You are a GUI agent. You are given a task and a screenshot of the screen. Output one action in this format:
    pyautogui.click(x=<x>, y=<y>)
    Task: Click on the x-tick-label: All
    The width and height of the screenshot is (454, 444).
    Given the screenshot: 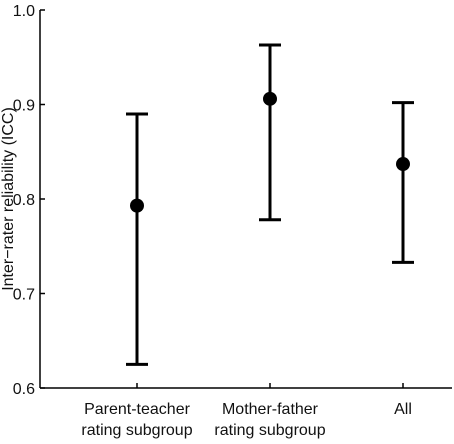 What is the action you would take?
    pyautogui.click(x=403, y=409)
    